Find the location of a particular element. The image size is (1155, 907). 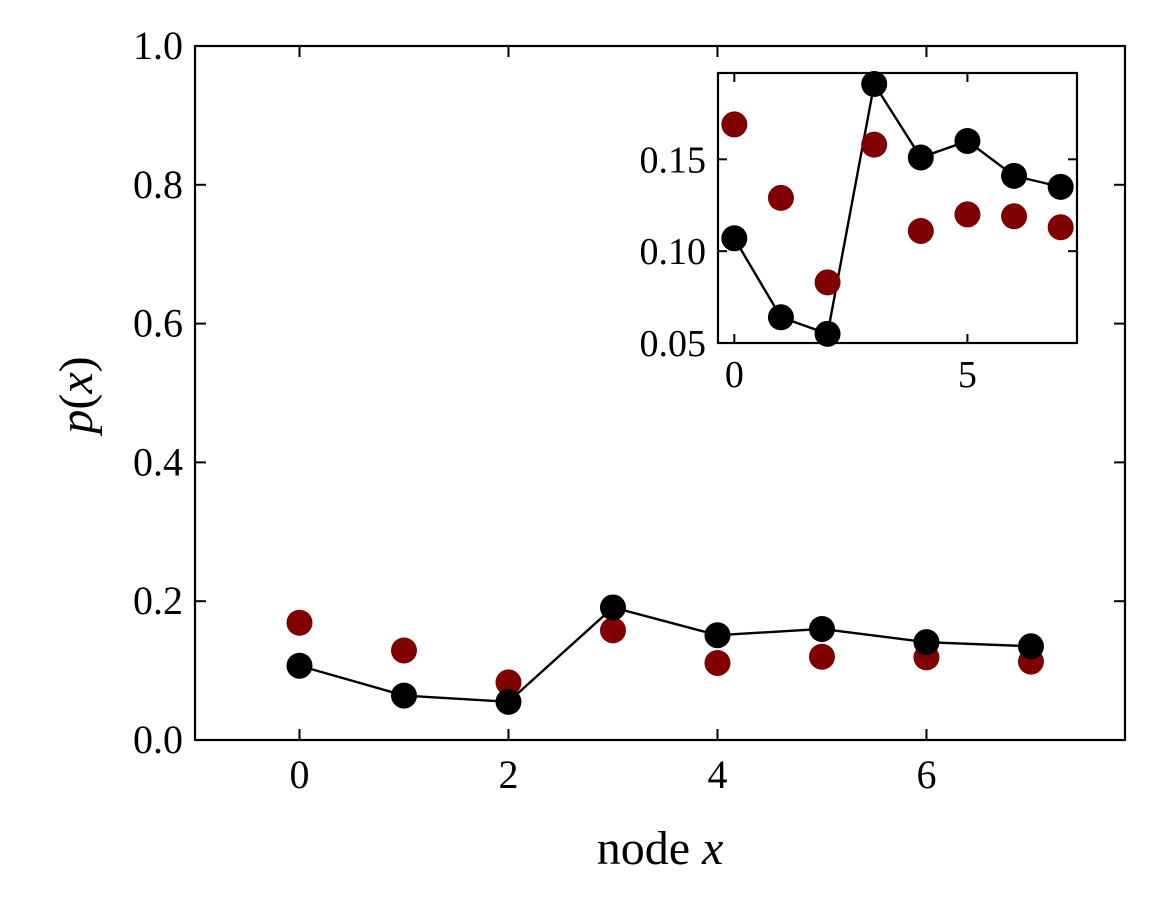

inset-y-tick-label: 0.10 is located at coordinates (673, 252).